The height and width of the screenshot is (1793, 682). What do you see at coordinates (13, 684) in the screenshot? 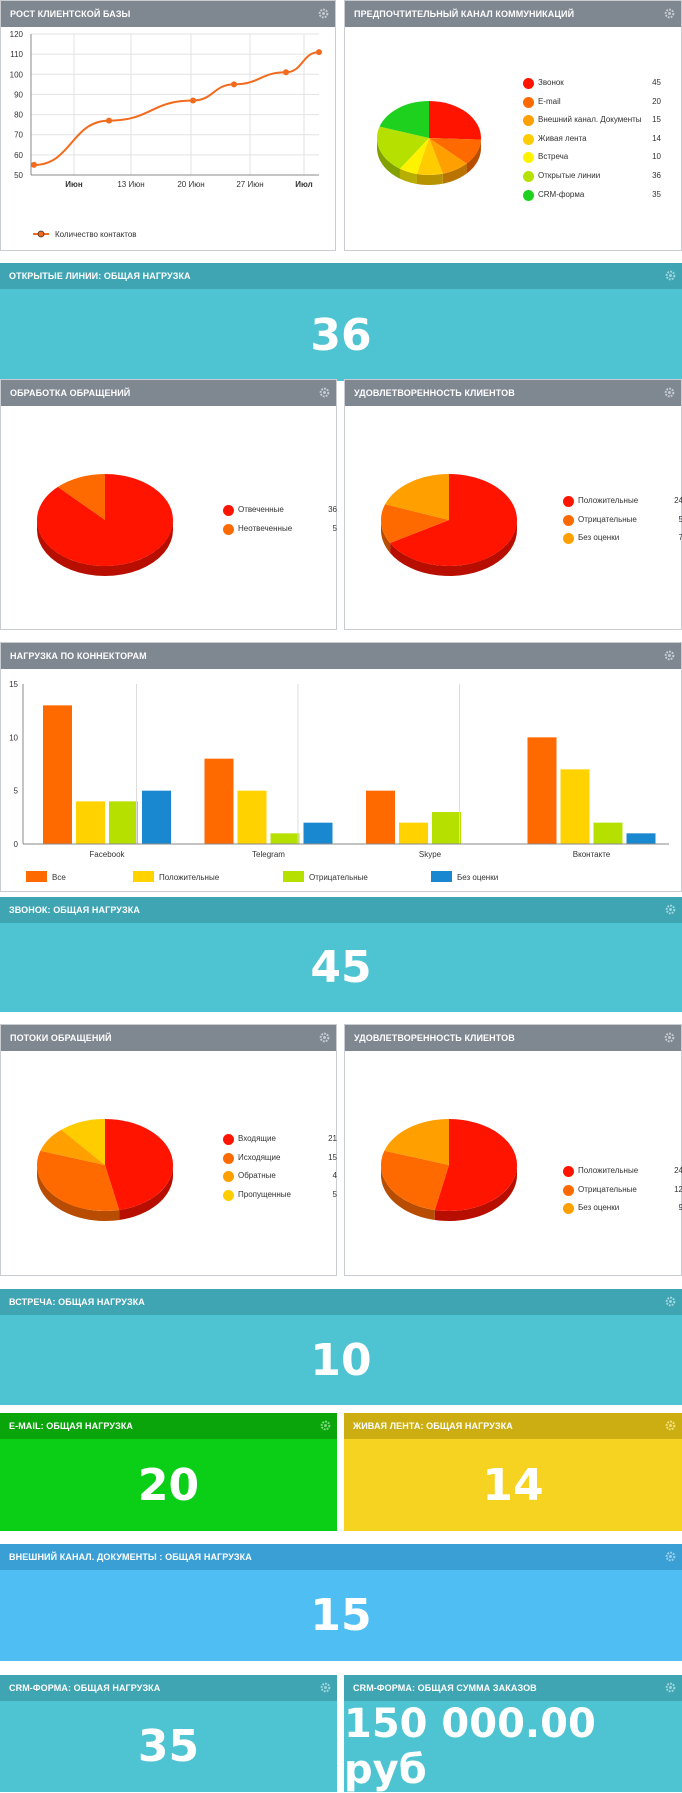
I see `y-tick-label: 15` at bounding box center [13, 684].